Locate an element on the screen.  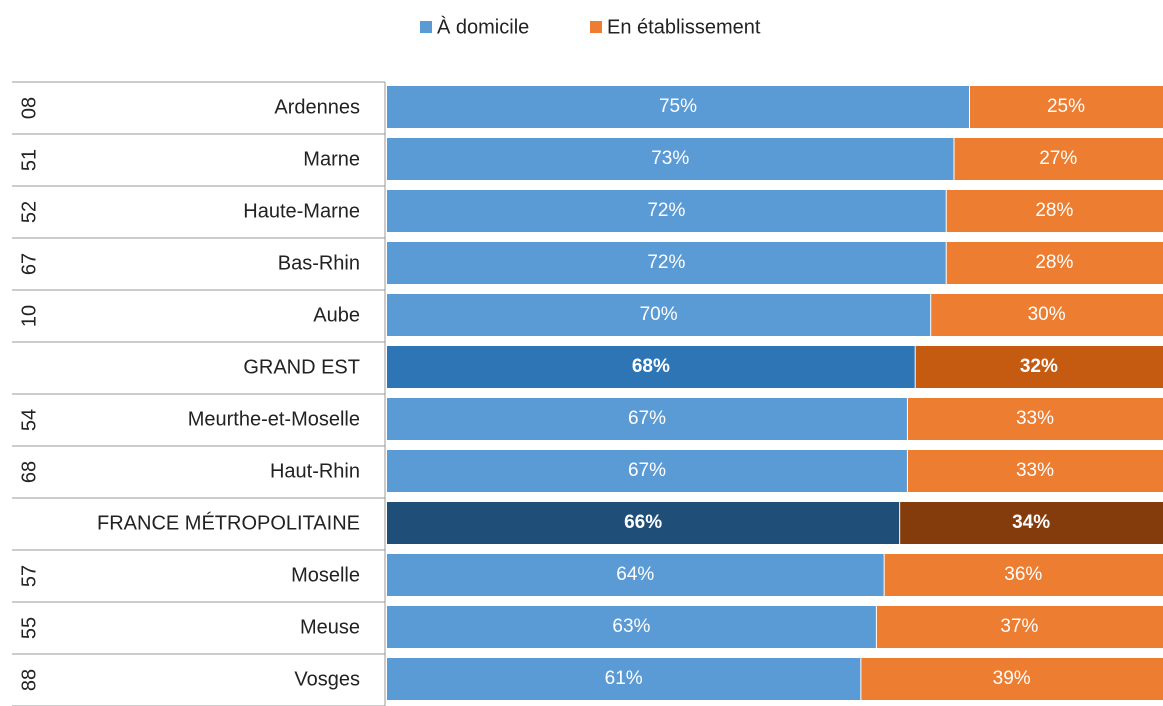
value-label: 68% is located at coordinates (651, 366).